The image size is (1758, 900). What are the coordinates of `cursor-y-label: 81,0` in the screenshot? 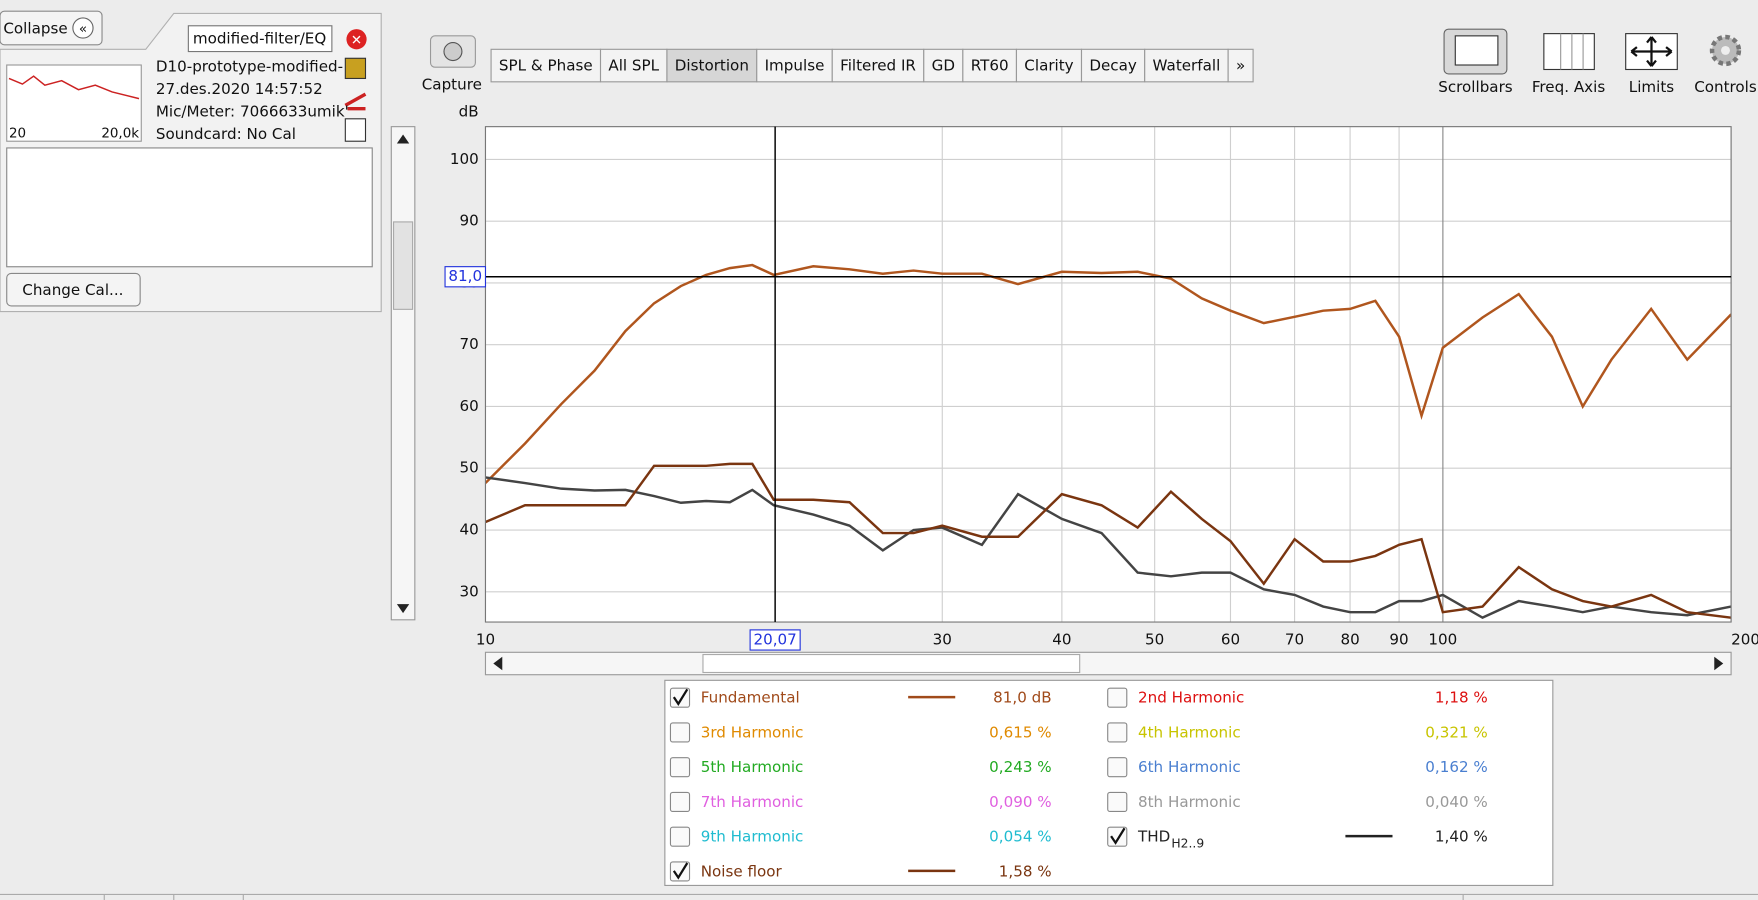 It's located at (465, 276).